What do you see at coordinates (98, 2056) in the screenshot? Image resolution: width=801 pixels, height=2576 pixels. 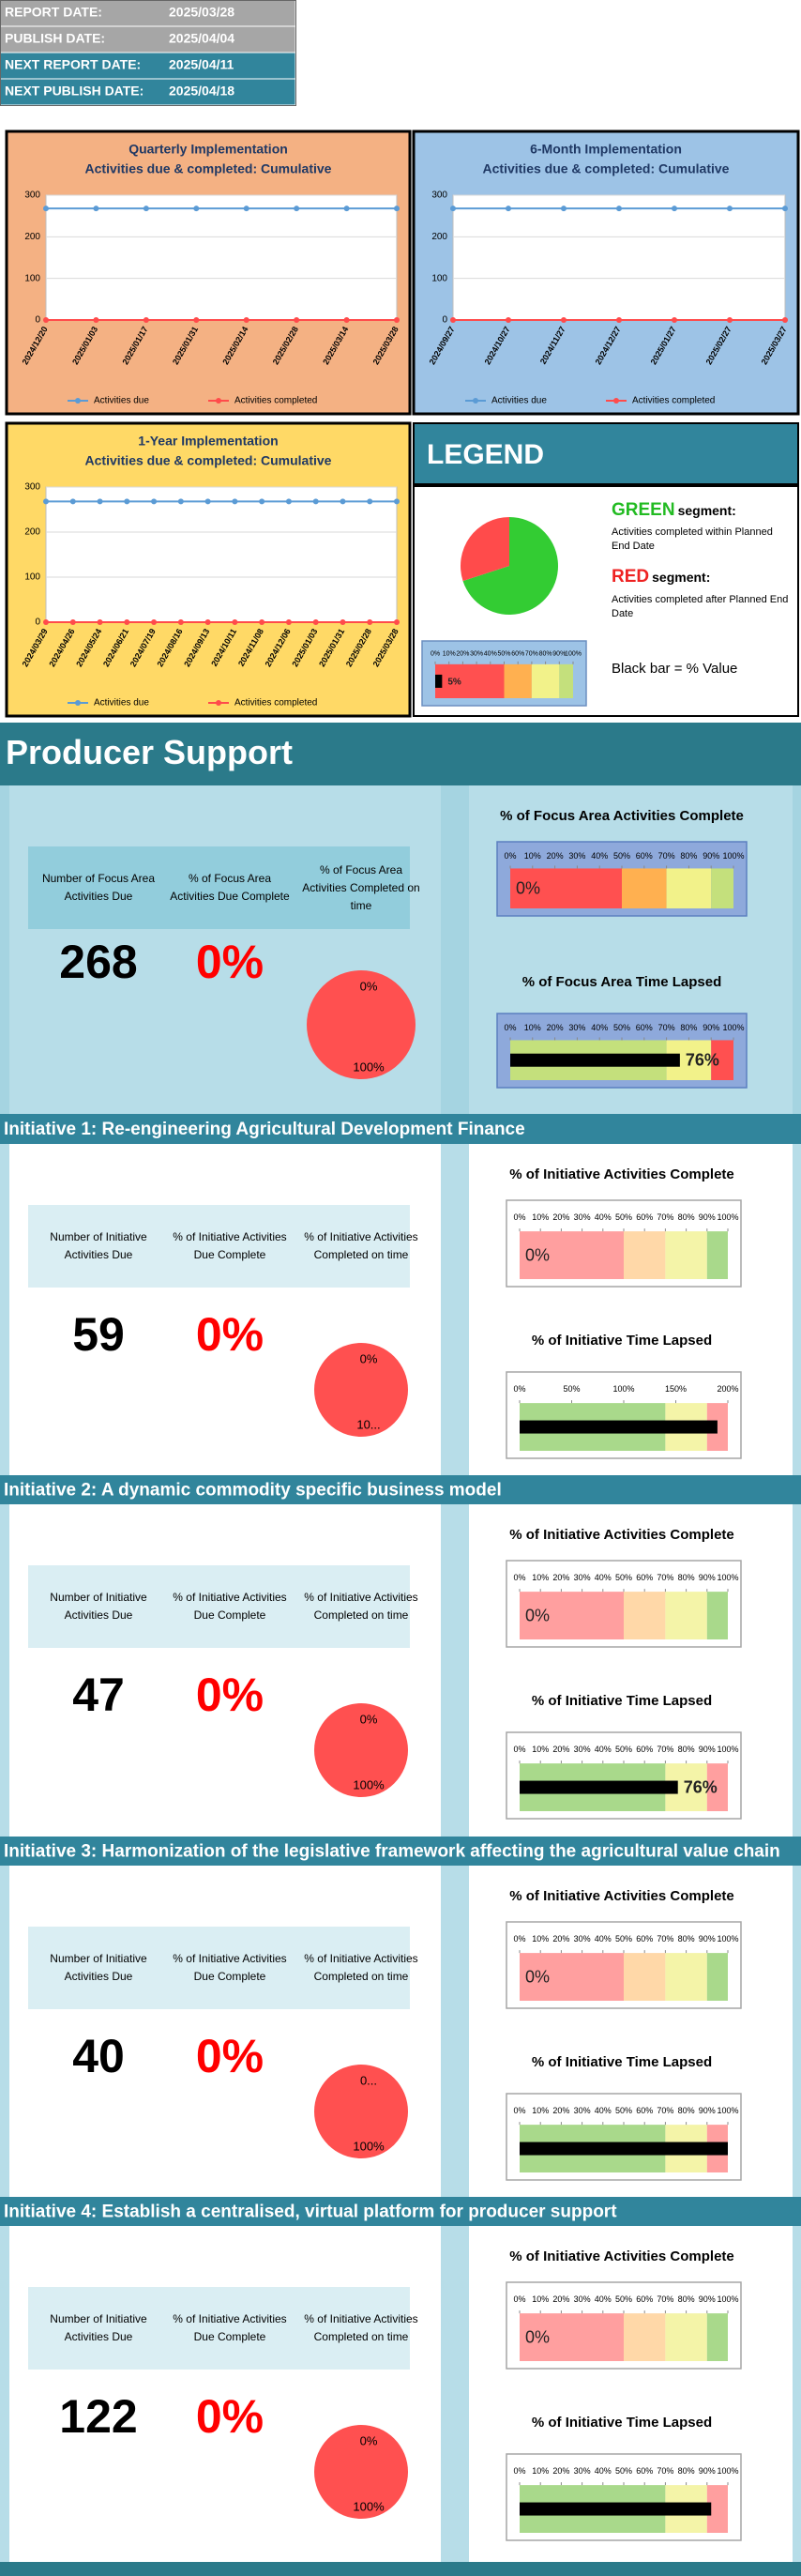 I see `due-value: 40` at bounding box center [98, 2056].